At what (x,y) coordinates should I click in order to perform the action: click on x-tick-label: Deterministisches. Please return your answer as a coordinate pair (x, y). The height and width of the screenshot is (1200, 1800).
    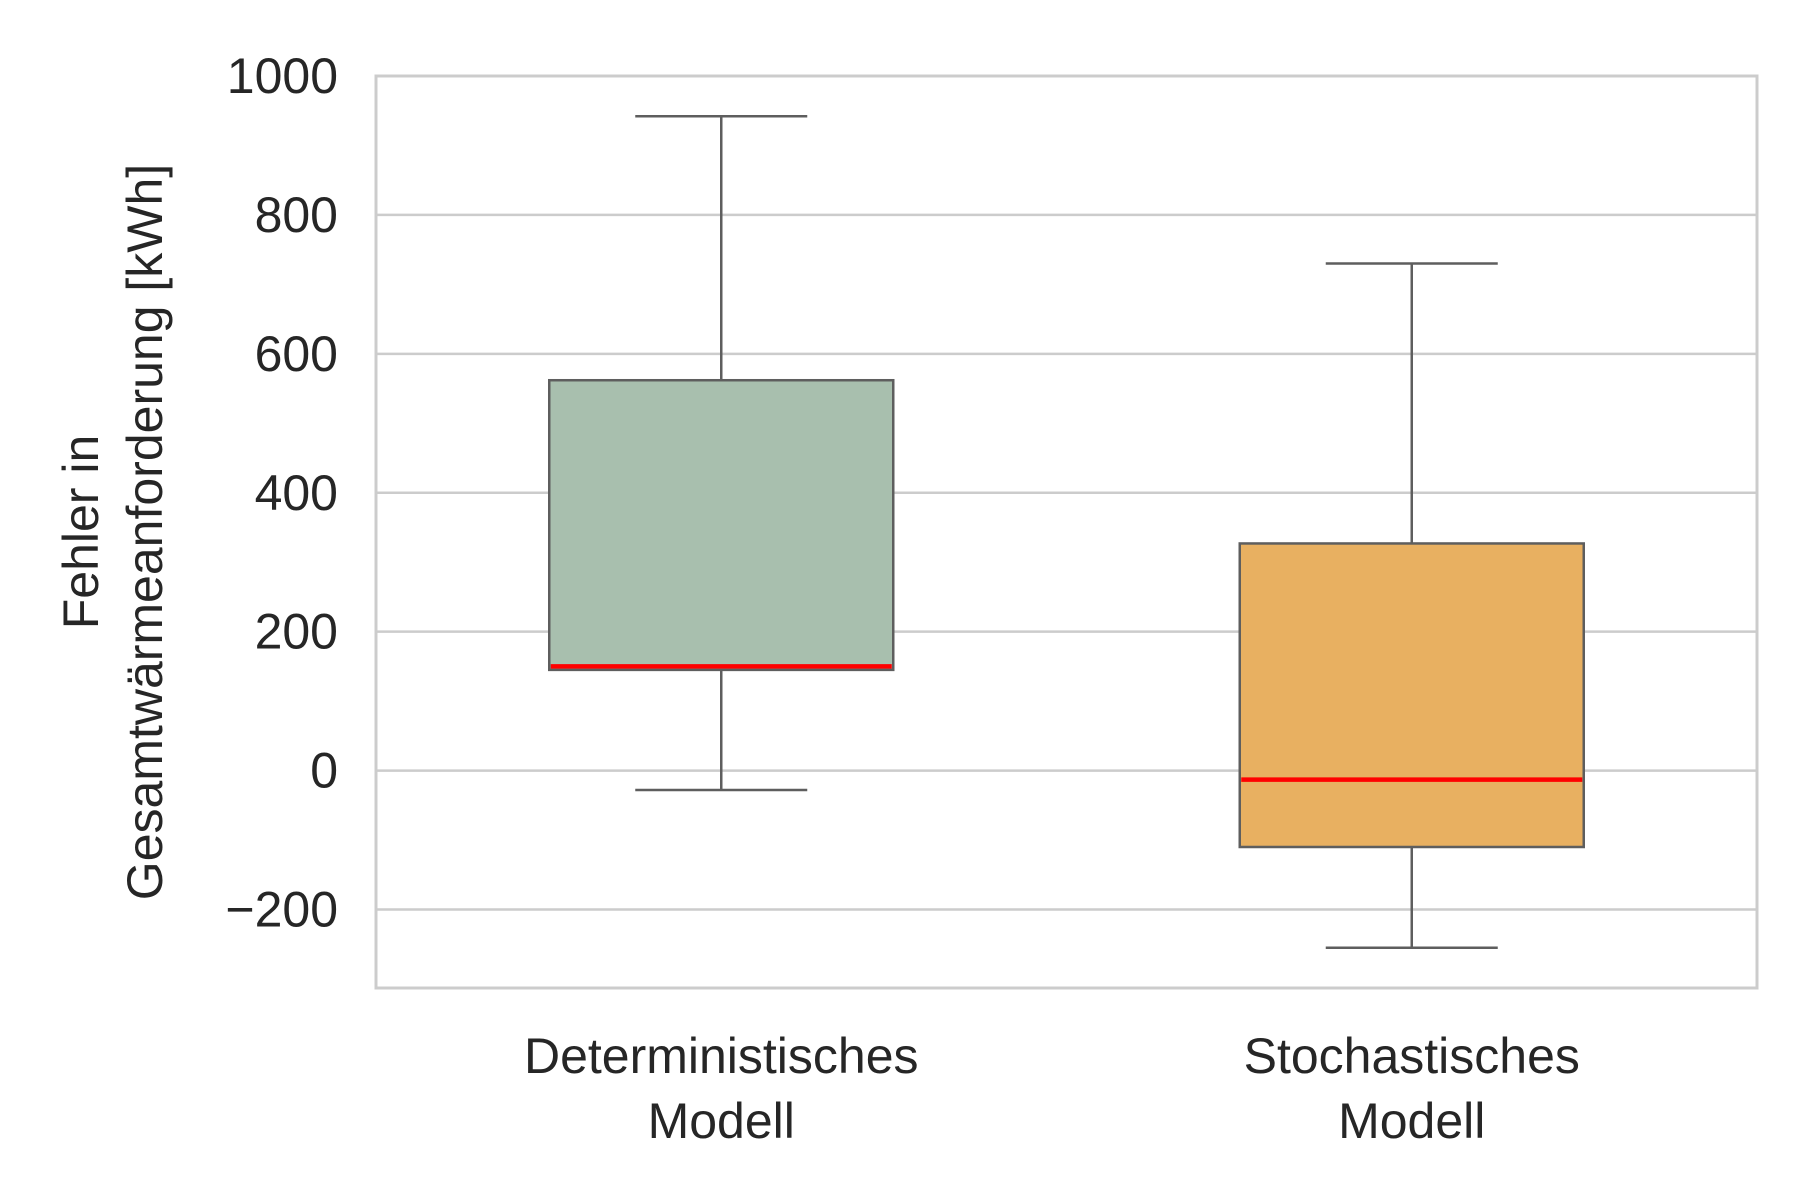
    Looking at the image, I should click on (721, 1056).